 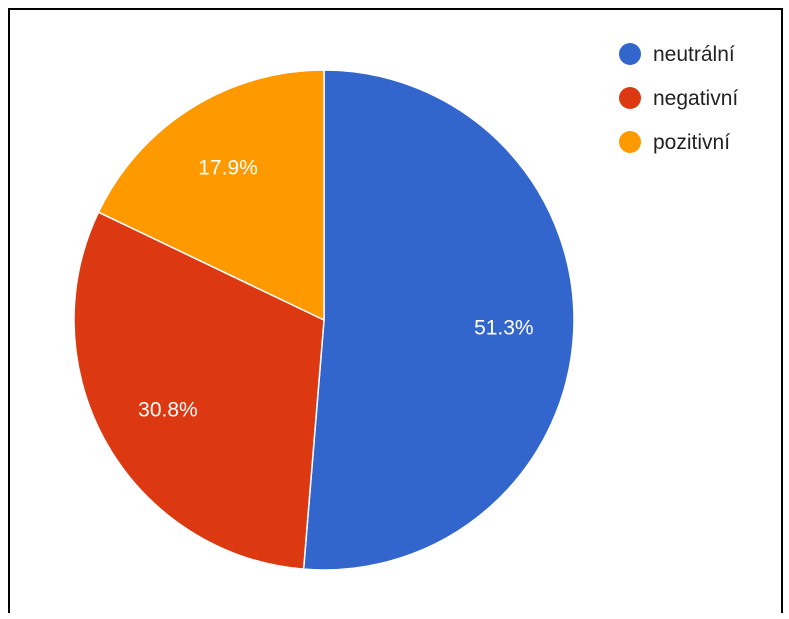 I want to click on legend-label: neutrální, so click(x=694, y=54).